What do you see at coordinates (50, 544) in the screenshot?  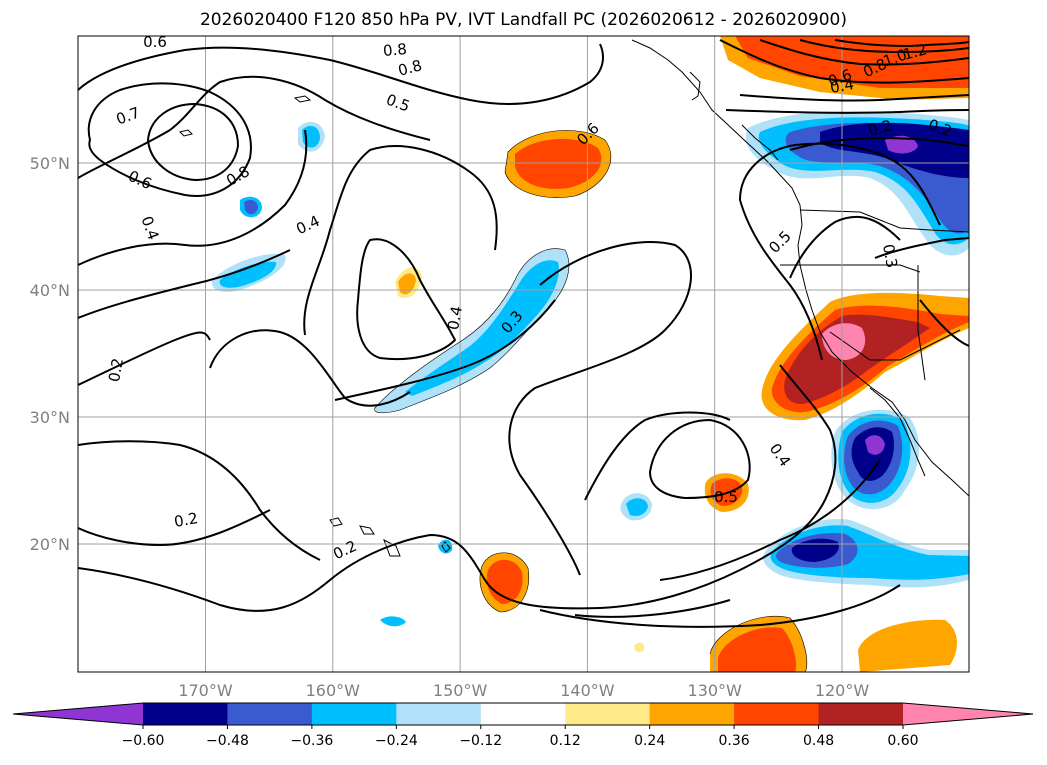 I see `lat-label: 20°N` at bounding box center [50, 544].